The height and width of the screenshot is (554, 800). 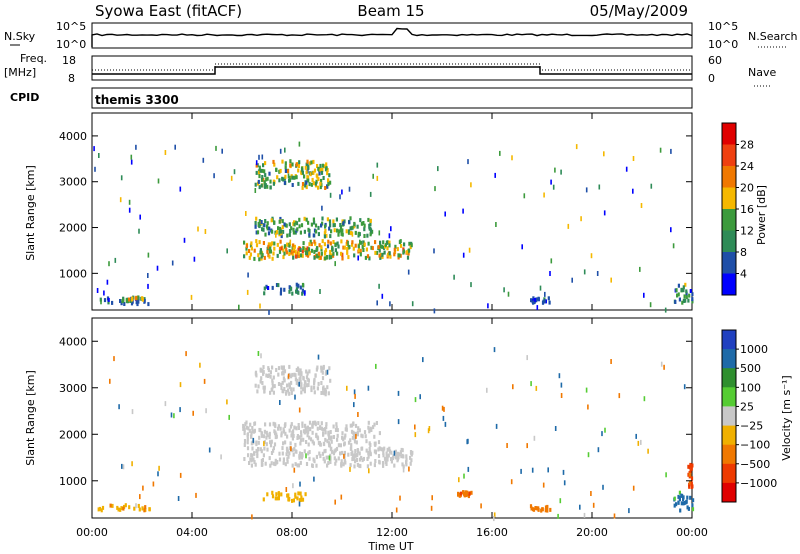 I want to click on colorbar-tick-label: 12, so click(x=747, y=231).